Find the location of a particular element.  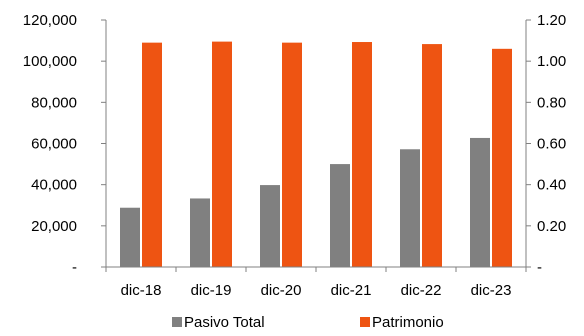

left-tick-label: 120,000 is located at coordinates (50, 20).